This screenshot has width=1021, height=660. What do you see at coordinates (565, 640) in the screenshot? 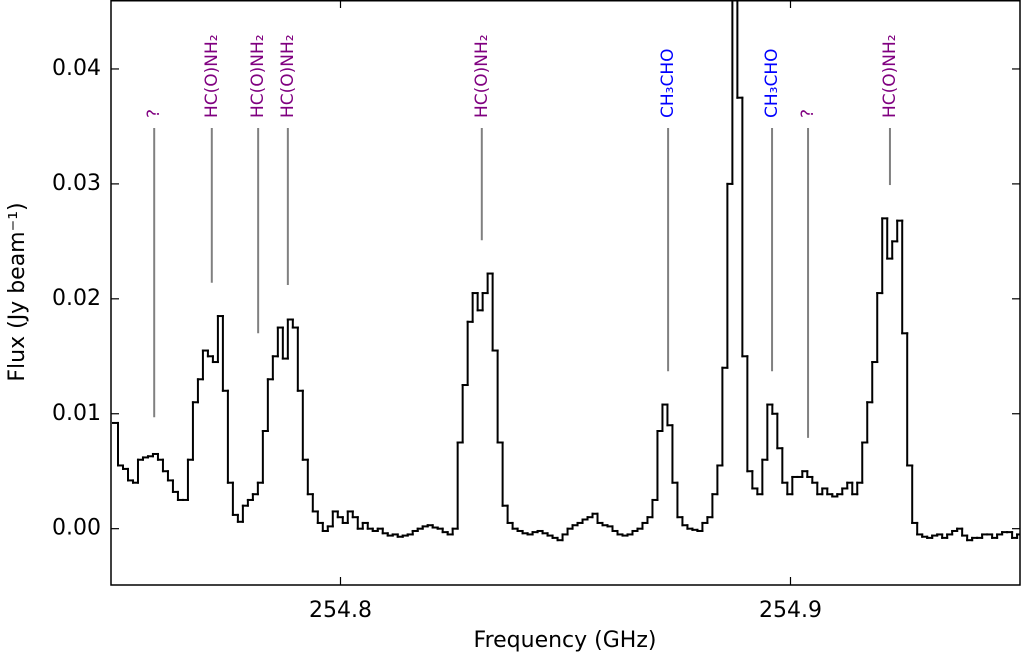
I see `x-axis-label: Frequency (GHz)` at bounding box center [565, 640].